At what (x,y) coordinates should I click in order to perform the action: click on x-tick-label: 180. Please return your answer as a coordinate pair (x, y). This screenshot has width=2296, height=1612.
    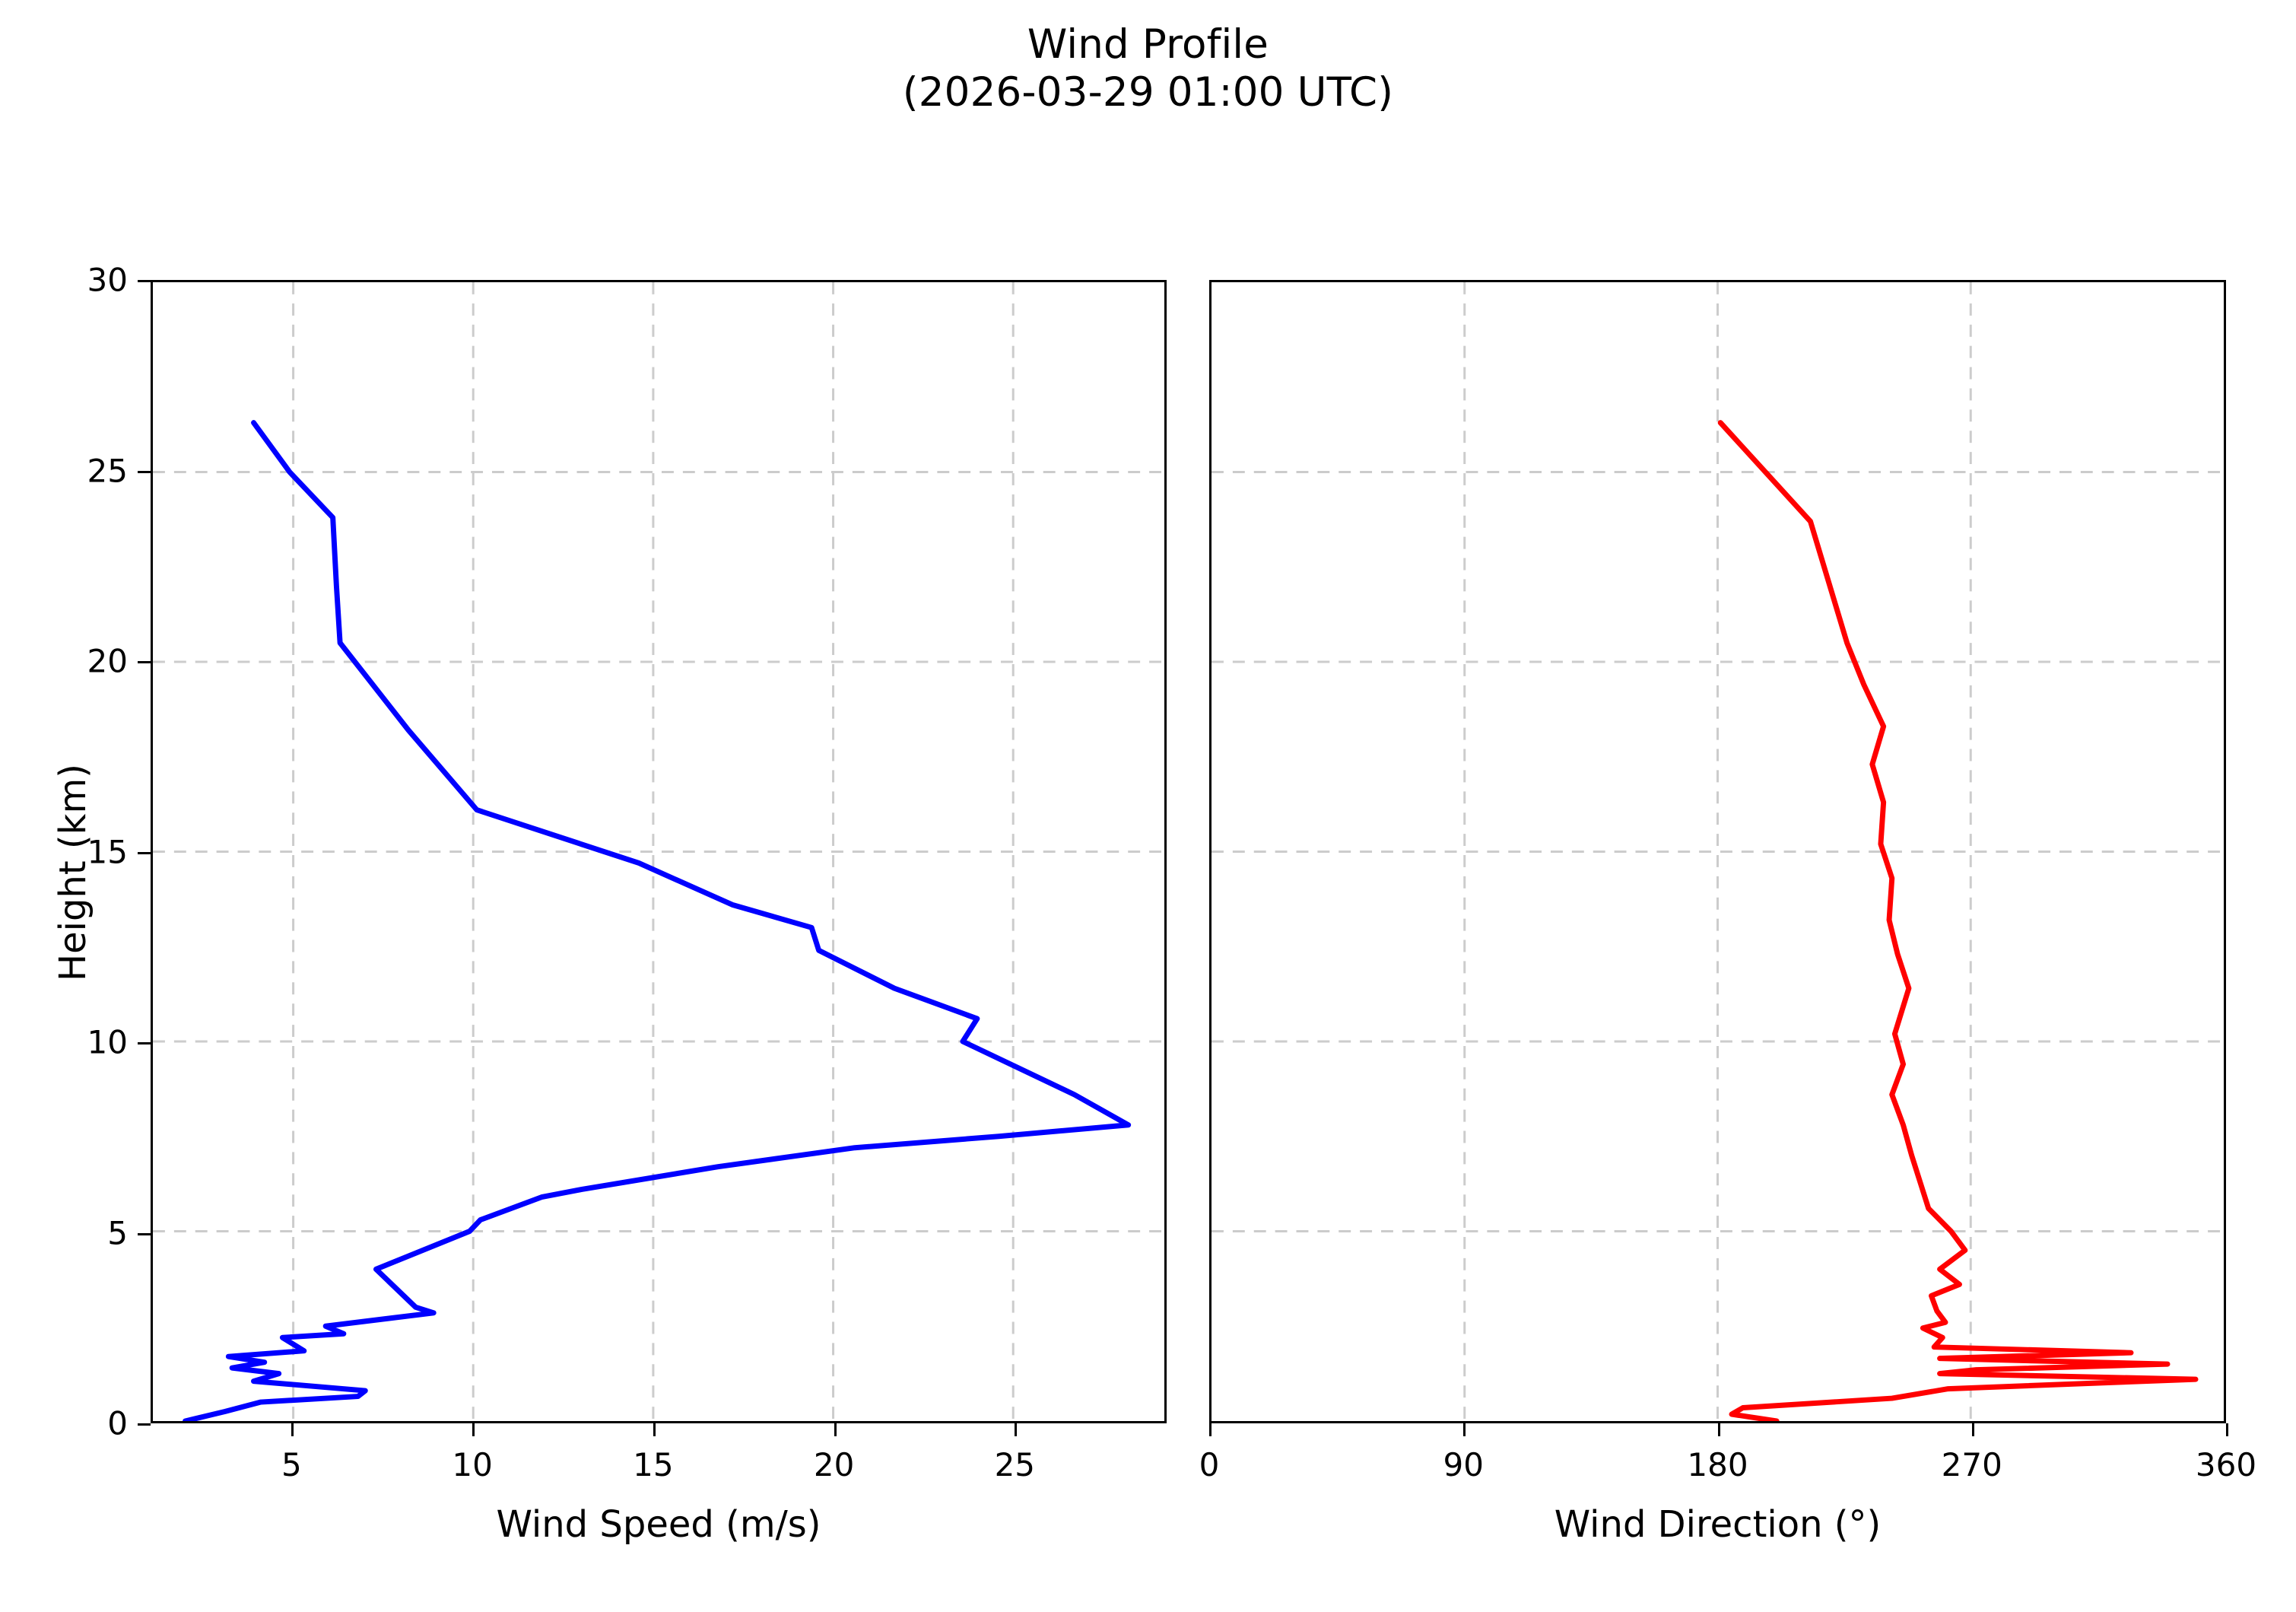
    Looking at the image, I should click on (1718, 1464).